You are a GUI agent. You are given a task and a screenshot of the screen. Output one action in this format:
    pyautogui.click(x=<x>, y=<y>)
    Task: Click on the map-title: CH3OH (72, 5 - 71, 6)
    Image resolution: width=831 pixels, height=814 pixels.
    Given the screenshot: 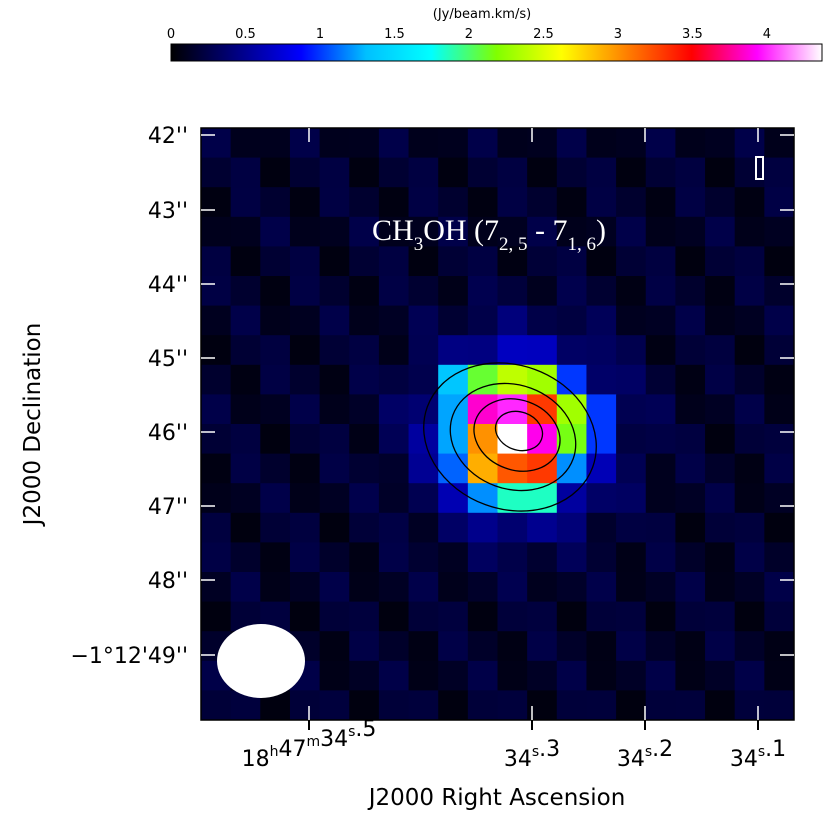 What is the action you would take?
    pyautogui.click(x=489, y=234)
    